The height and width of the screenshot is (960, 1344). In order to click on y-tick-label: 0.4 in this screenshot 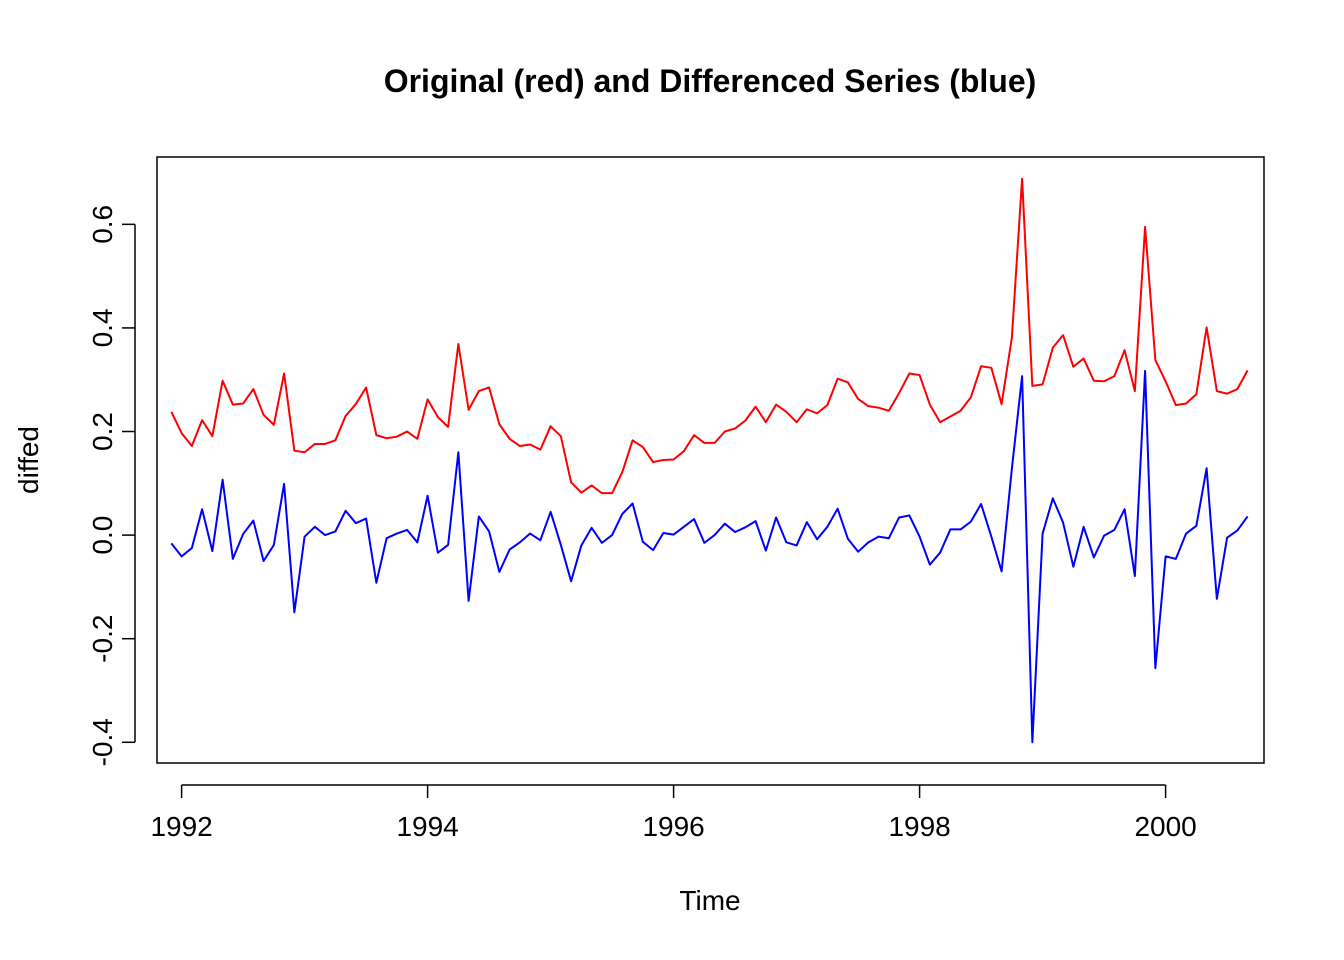, I will do `click(102, 327)`.